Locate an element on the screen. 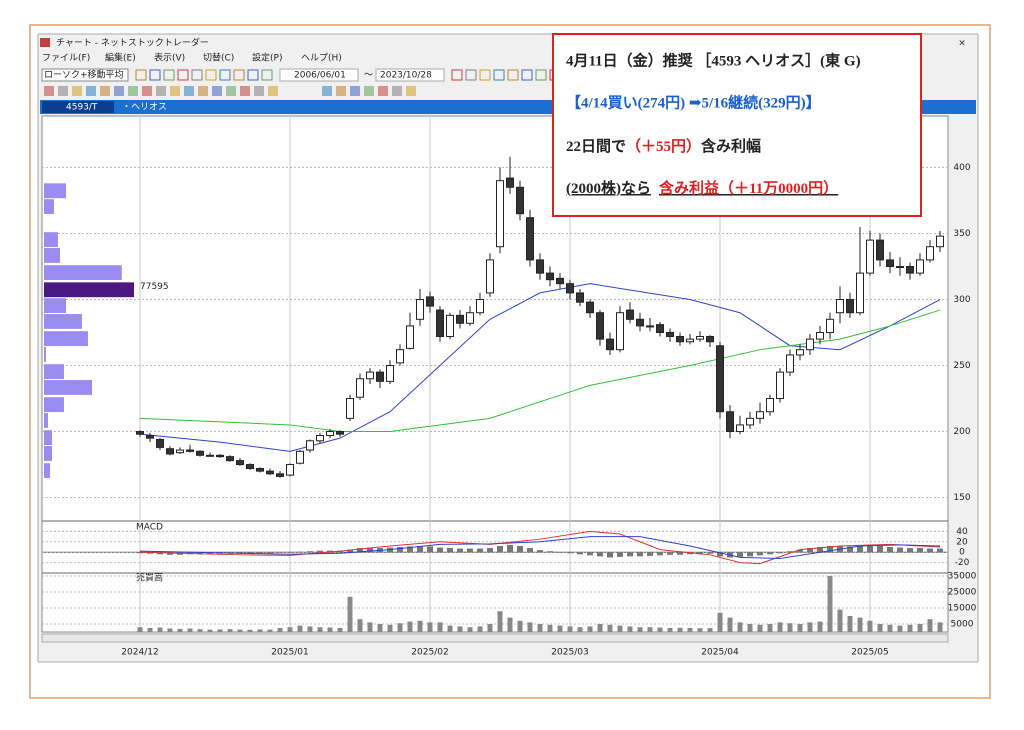 The height and width of the screenshot is (730, 1024). menu-item: ファイル(F) is located at coordinates (66, 59).